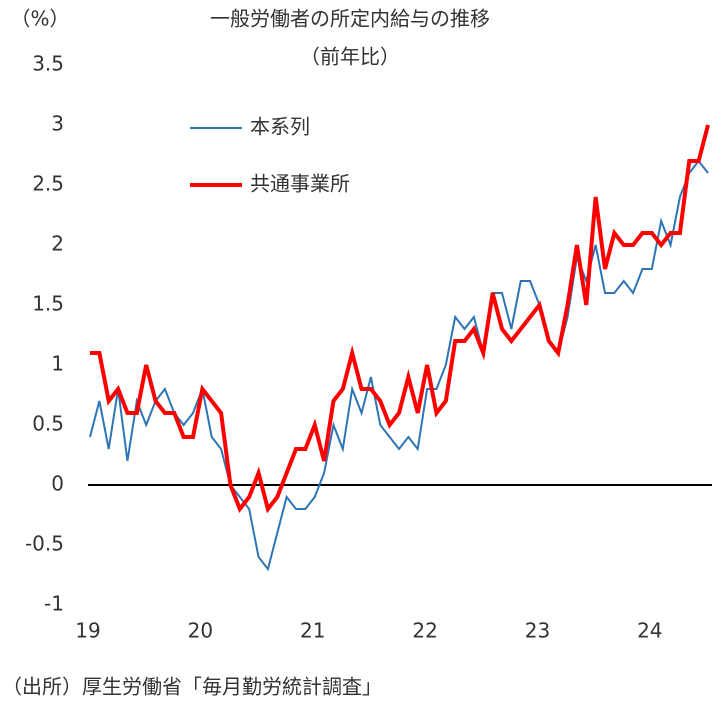 The image size is (727, 705). I want to click on y-tick-label: -0.5, so click(44, 544).